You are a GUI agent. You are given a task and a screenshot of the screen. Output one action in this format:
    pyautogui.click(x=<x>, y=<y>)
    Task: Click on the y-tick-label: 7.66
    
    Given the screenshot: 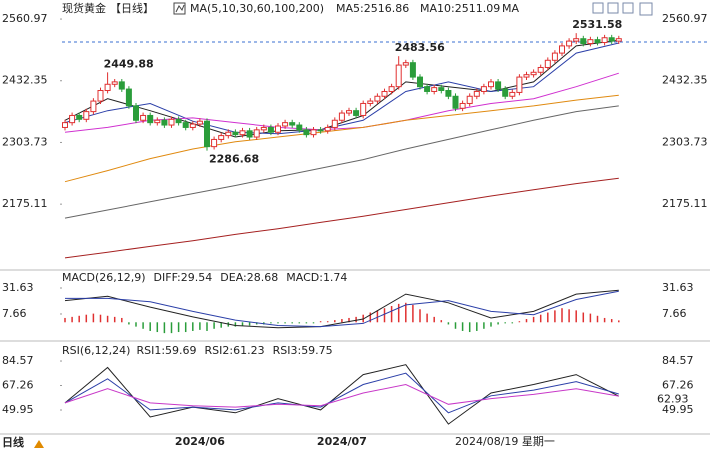 What is the action you would take?
    pyautogui.click(x=14, y=313)
    